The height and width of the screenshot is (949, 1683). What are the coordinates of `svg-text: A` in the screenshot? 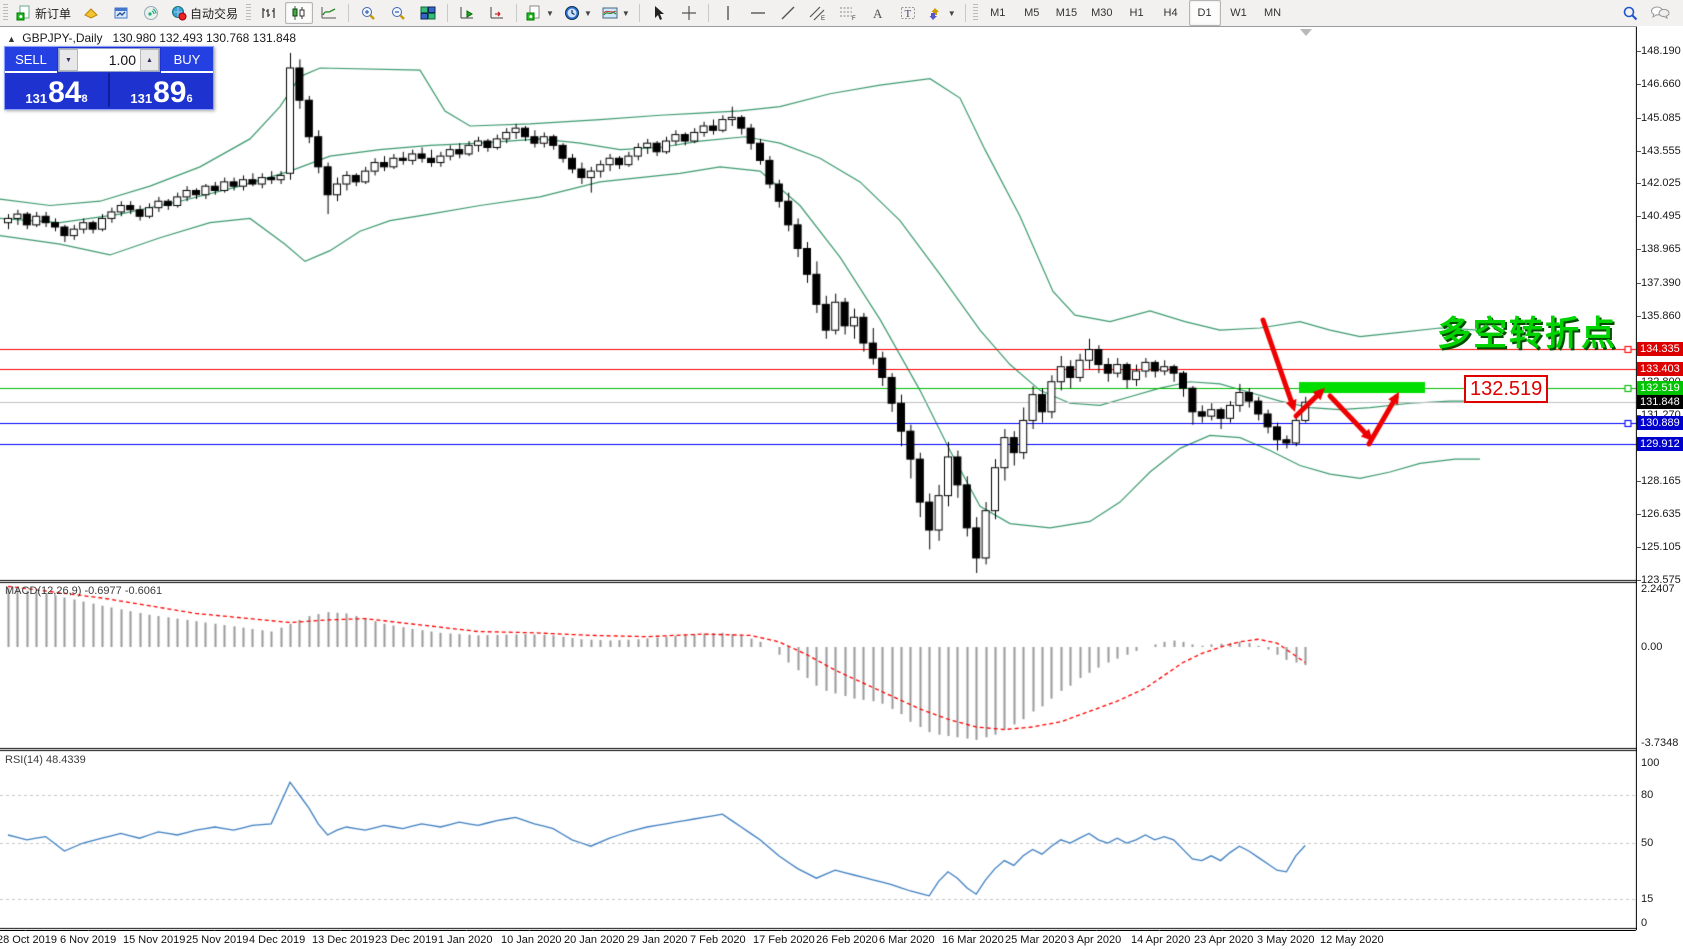 It's located at (878, 13).